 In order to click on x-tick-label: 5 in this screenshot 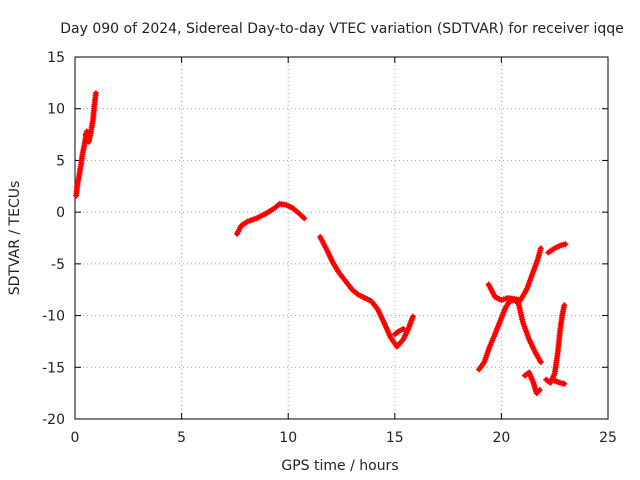, I will do `click(181, 438)`.